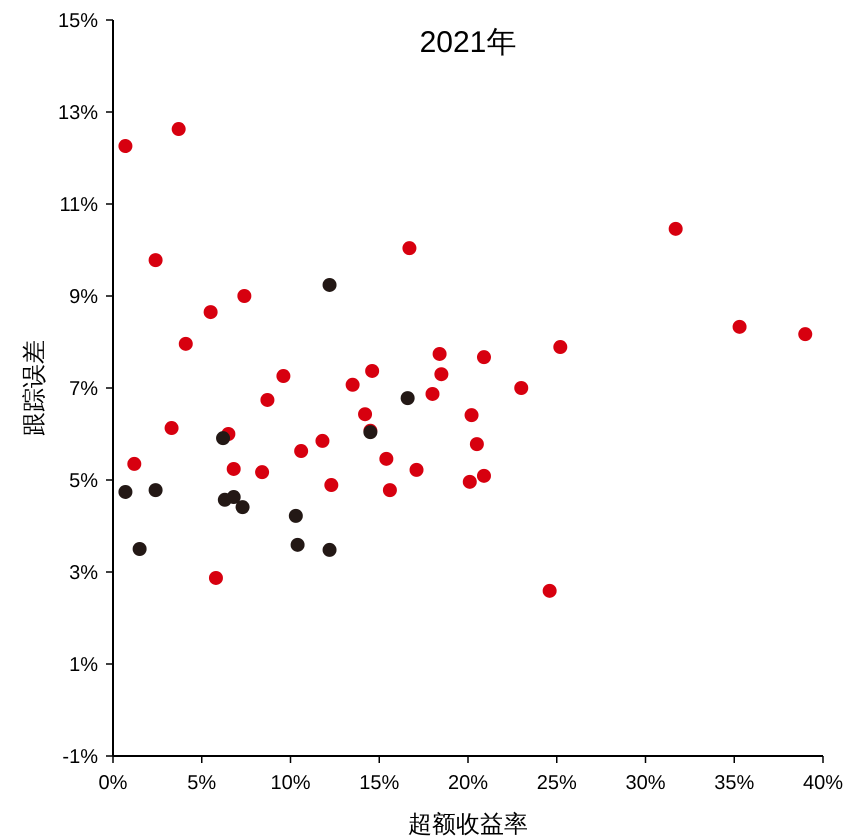 This screenshot has height=839, width=851. What do you see at coordinates (83, 481) in the screenshot?
I see `y-tick-label: 5%` at bounding box center [83, 481].